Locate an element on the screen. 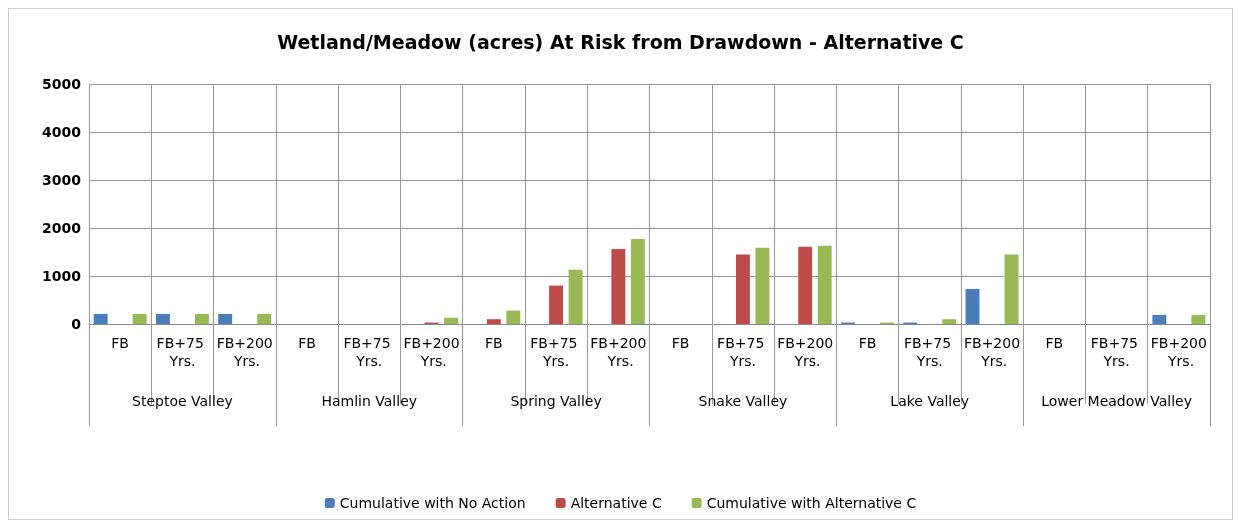  chart-title: Wetland/Meadow (acres) At Risk from Drawdown - Alternative C is located at coordinates (620, 41).